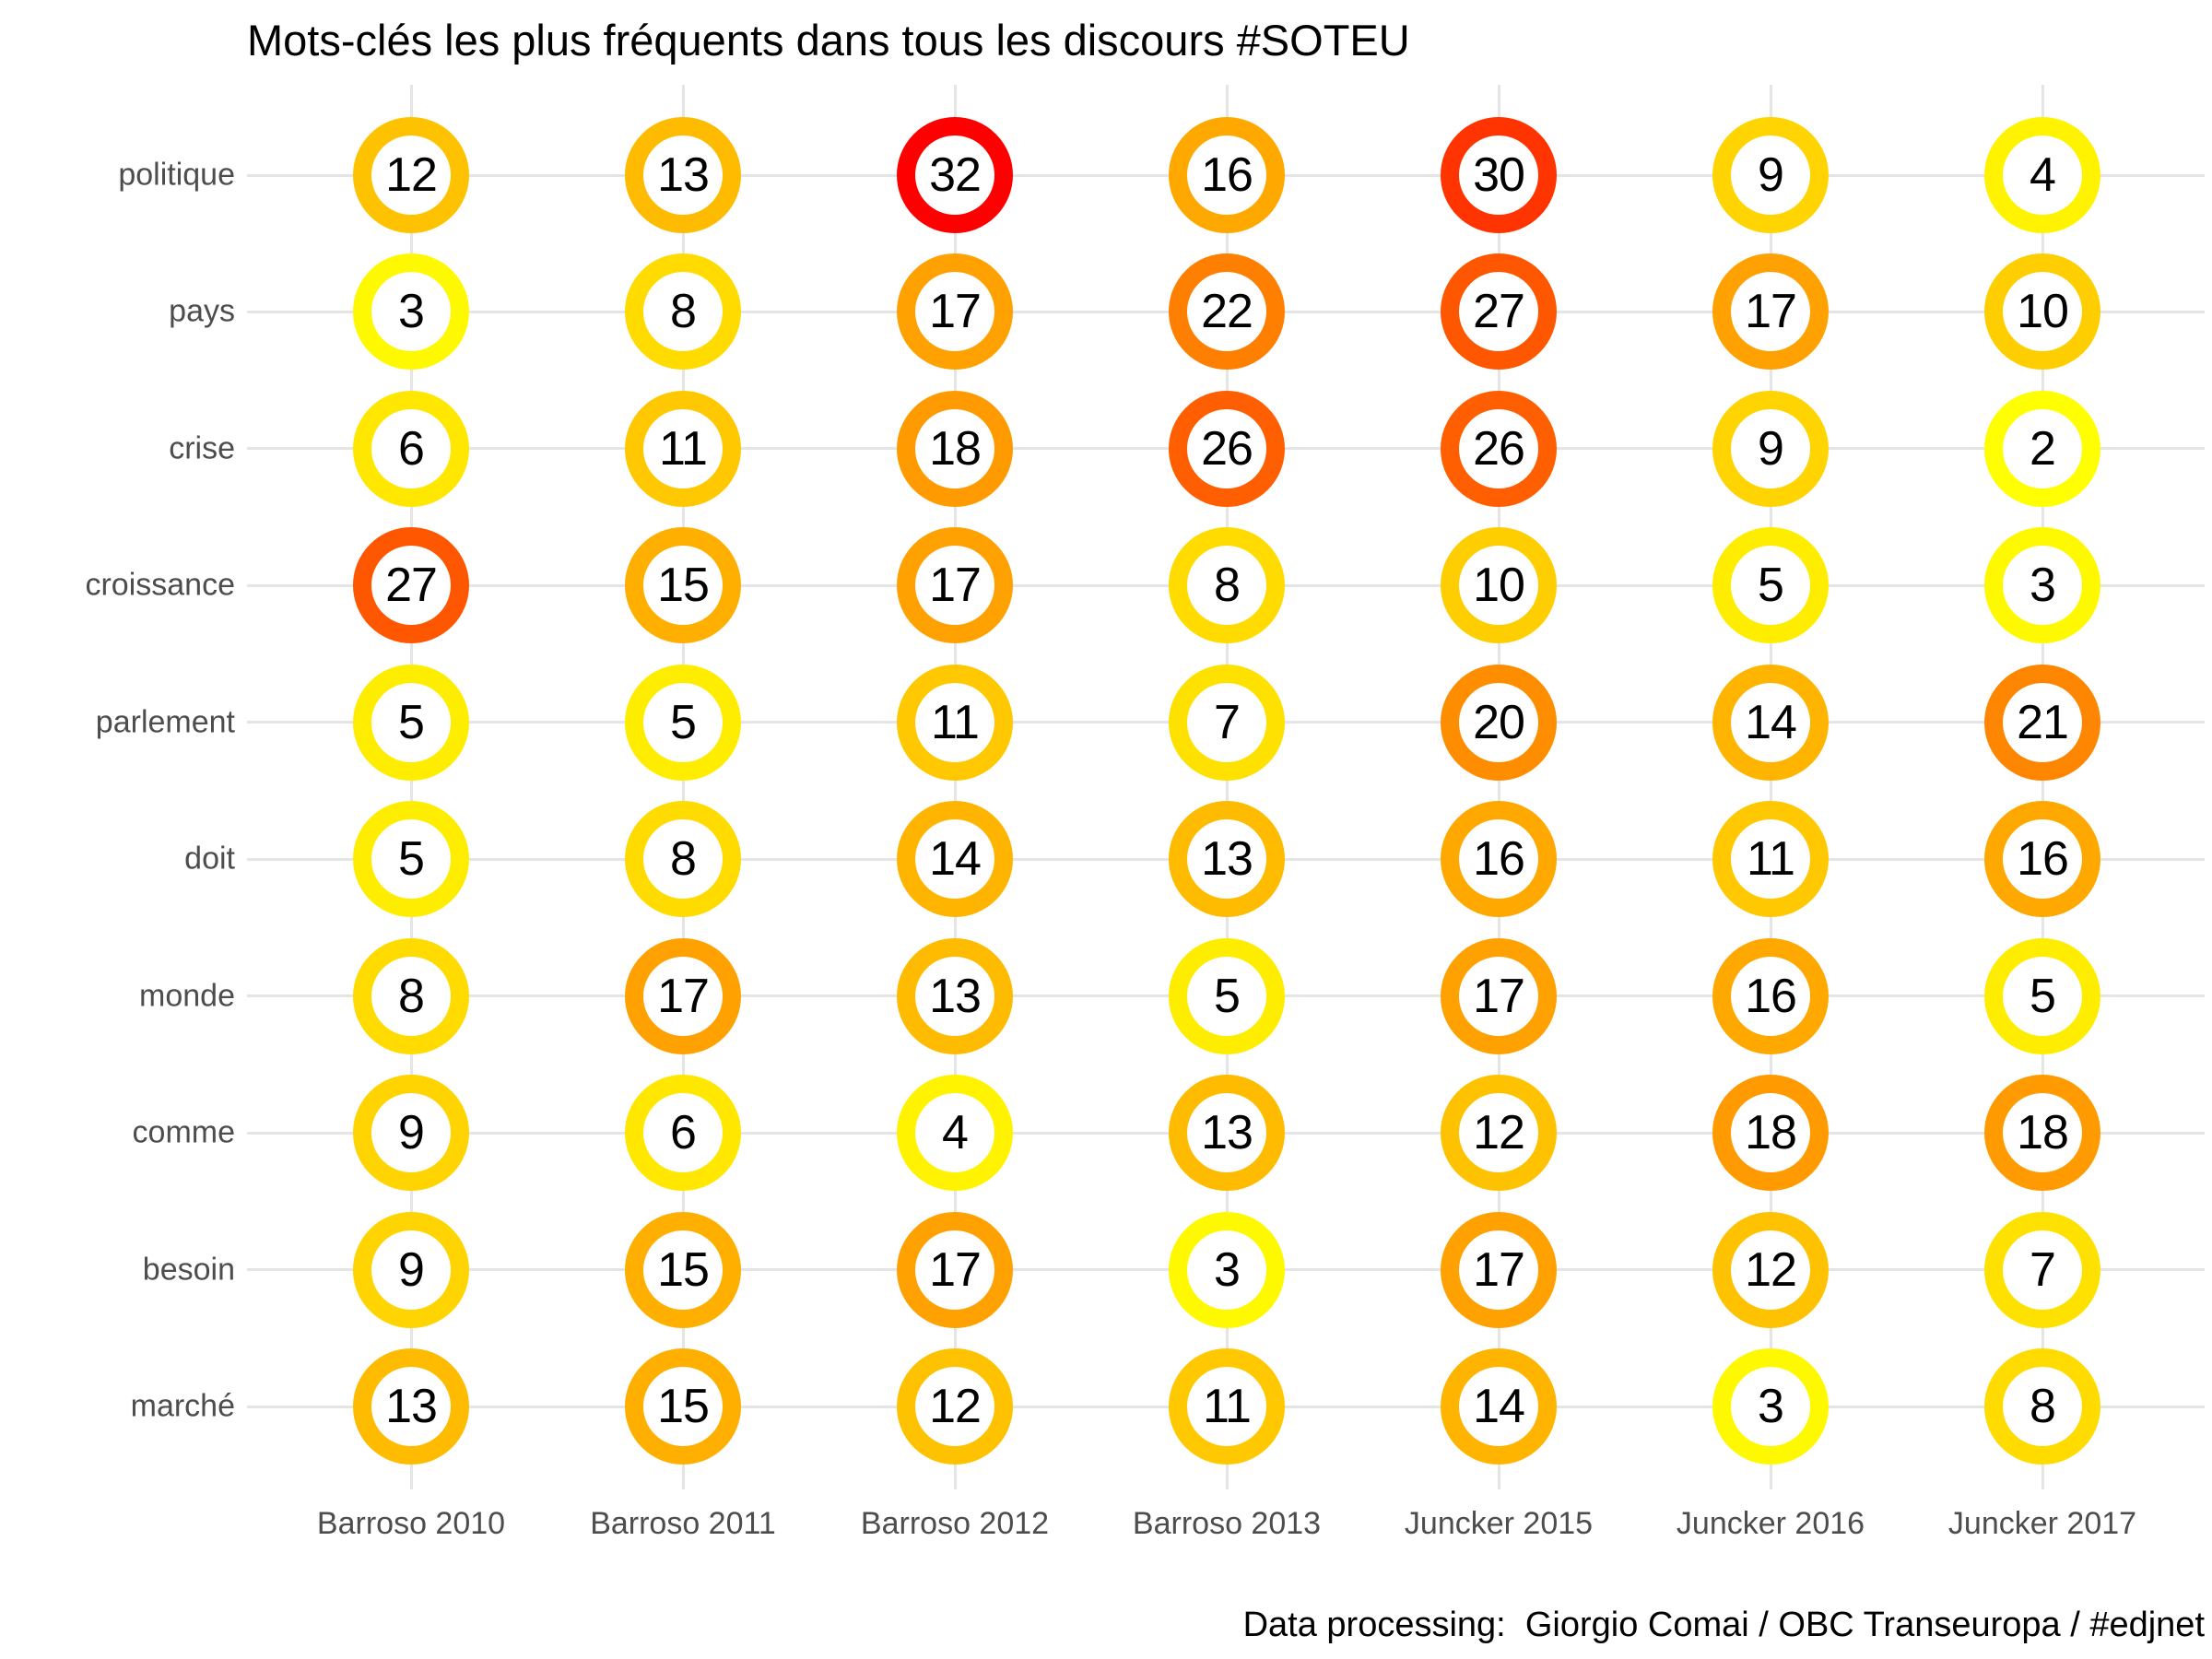 This screenshot has height=1659, width=2212. Describe the element at coordinates (1227, 312) in the screenshot. I see `data-point-value: 22` at that location.